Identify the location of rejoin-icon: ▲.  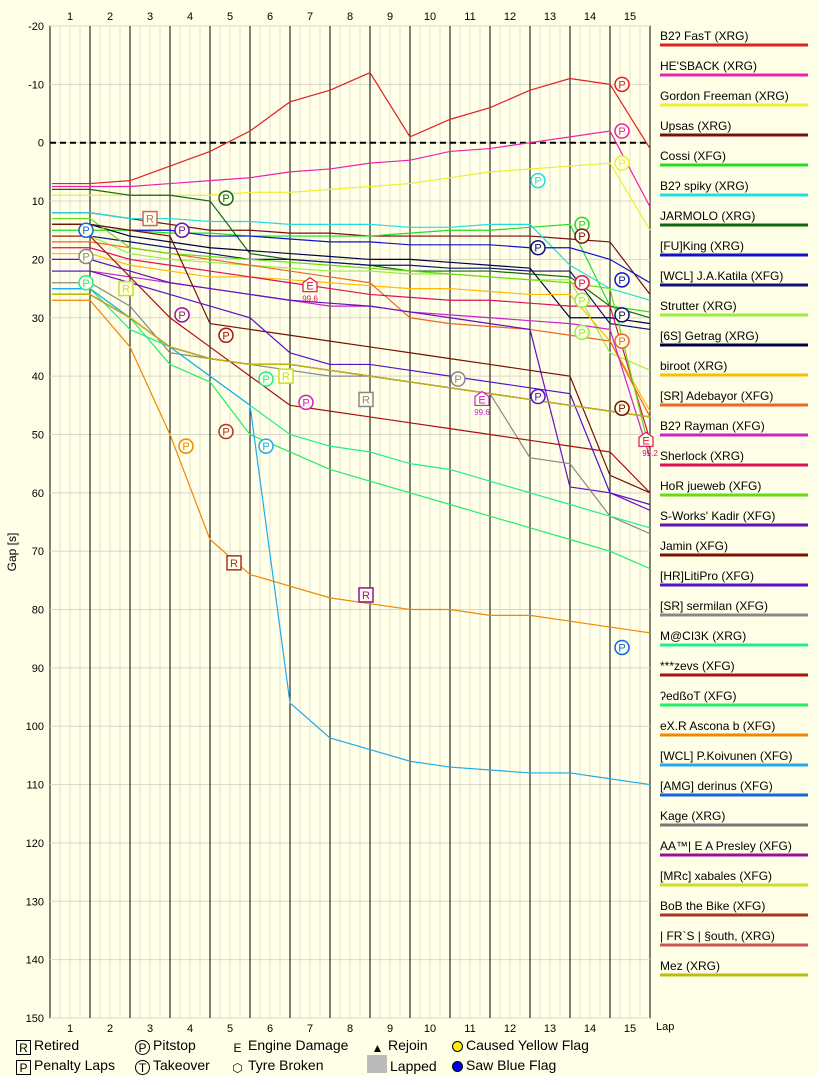
(377, 1048).